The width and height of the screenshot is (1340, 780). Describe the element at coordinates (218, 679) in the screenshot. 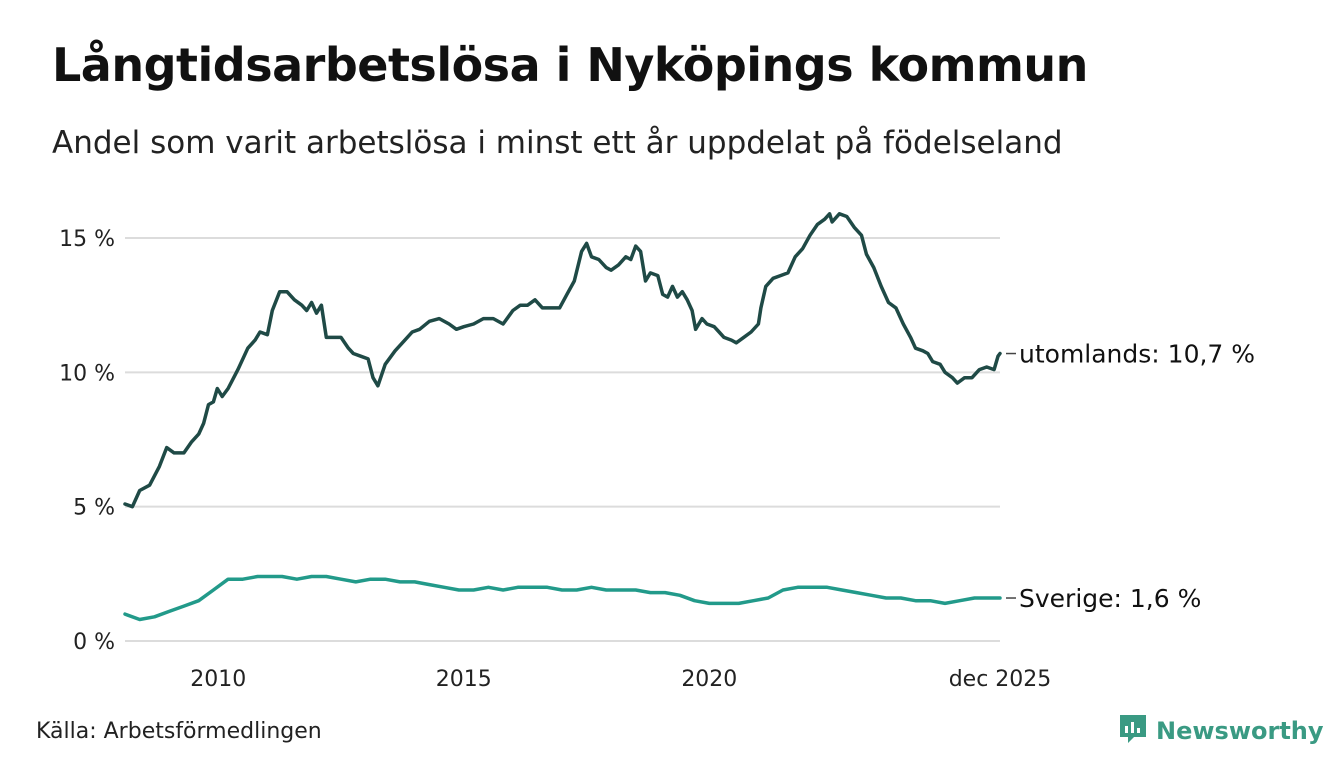

I see `x-tick-label: 2010` at that location.